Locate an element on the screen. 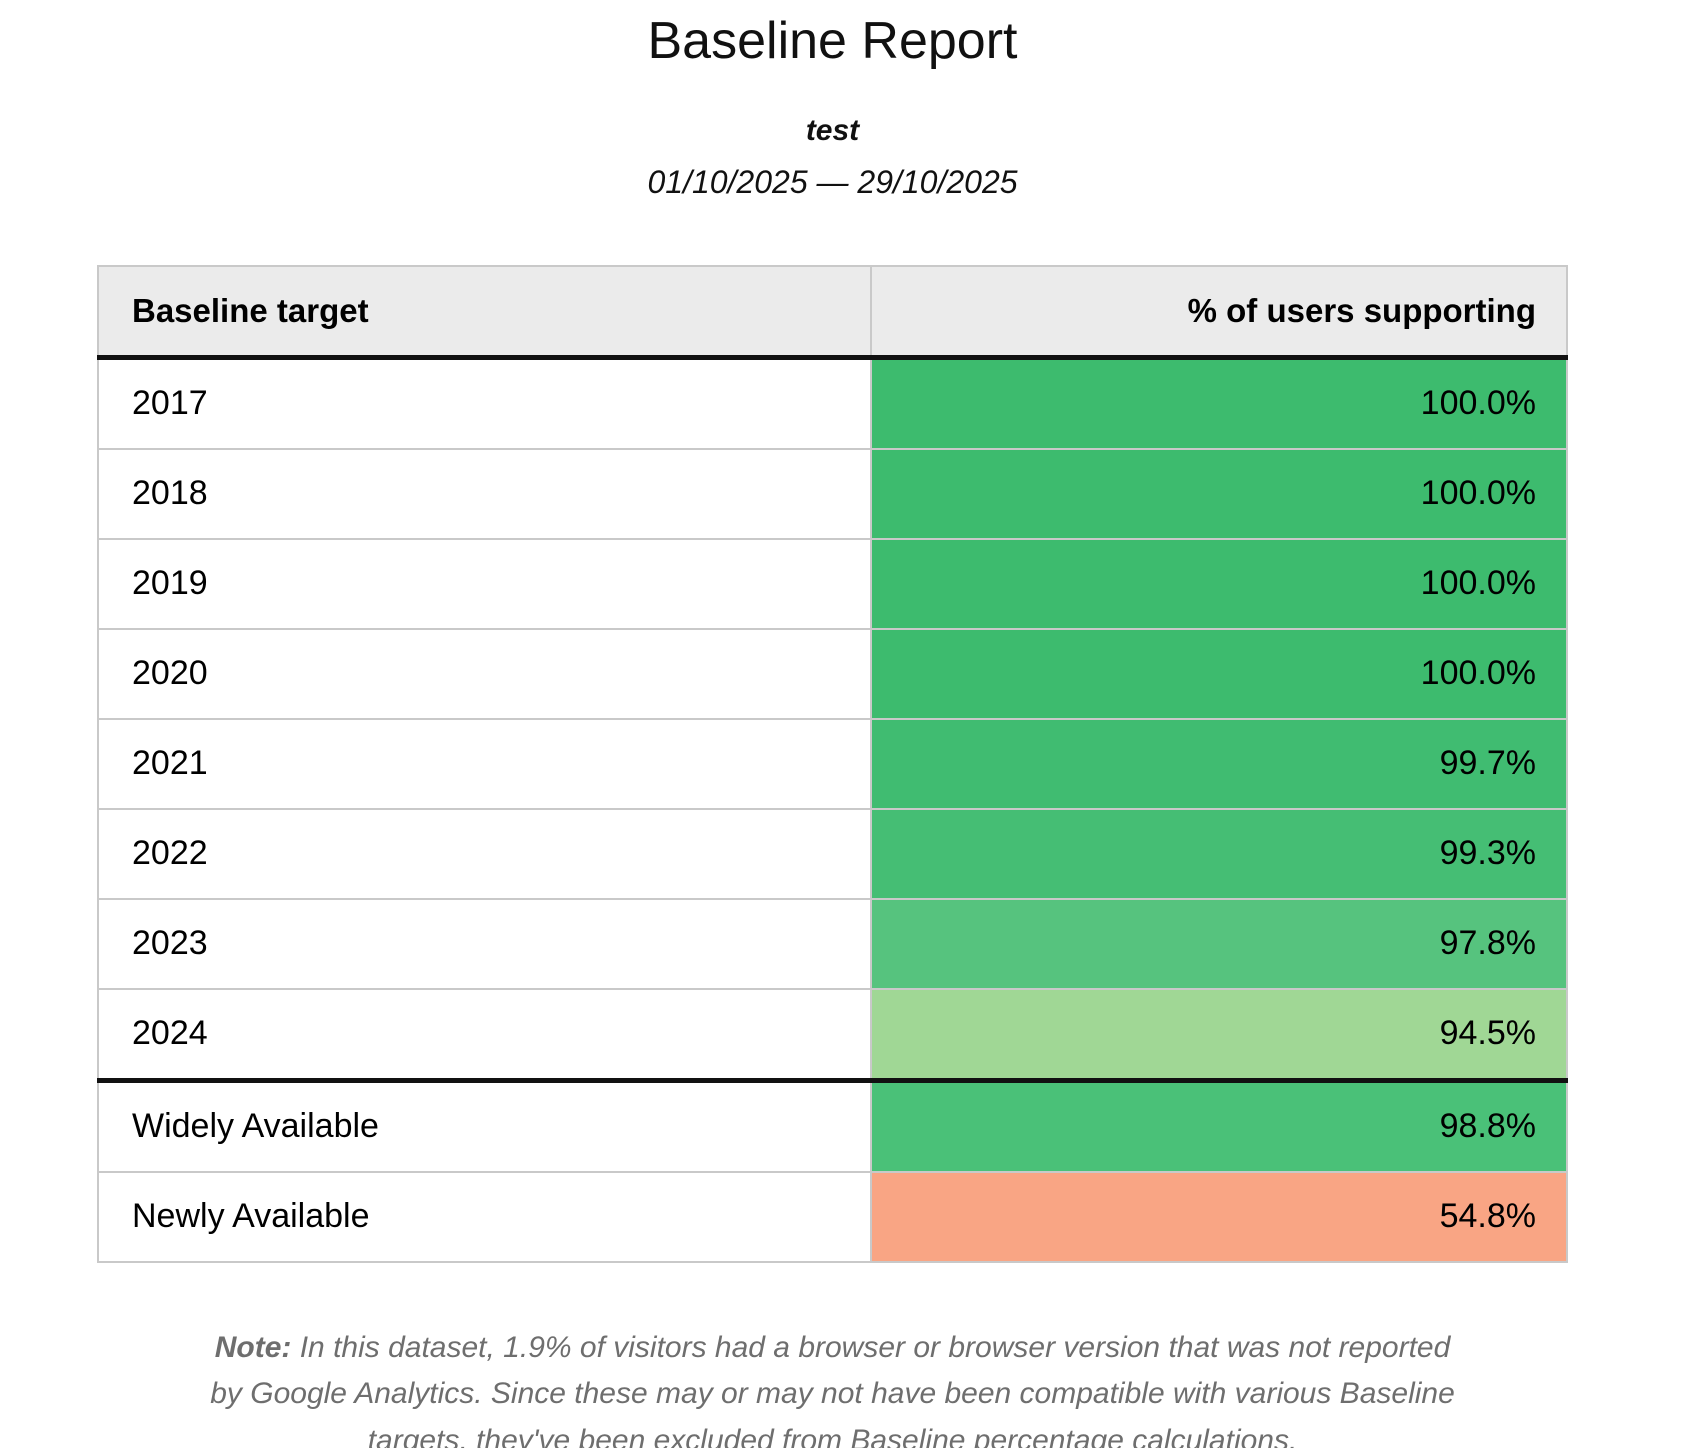 The height and width of the screenshot is (1448, 1696). baseline-target-cell: 2022 is located at coordinates (485, 853).